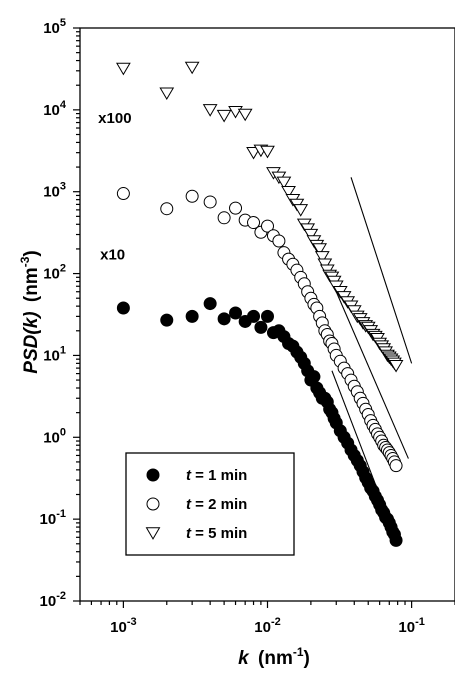 The image size is (455, 675). Describe the element at coordinates (30, 311) in the screenshot. I see `y-axis-title: PSD(k) (nm-3)` at that location.